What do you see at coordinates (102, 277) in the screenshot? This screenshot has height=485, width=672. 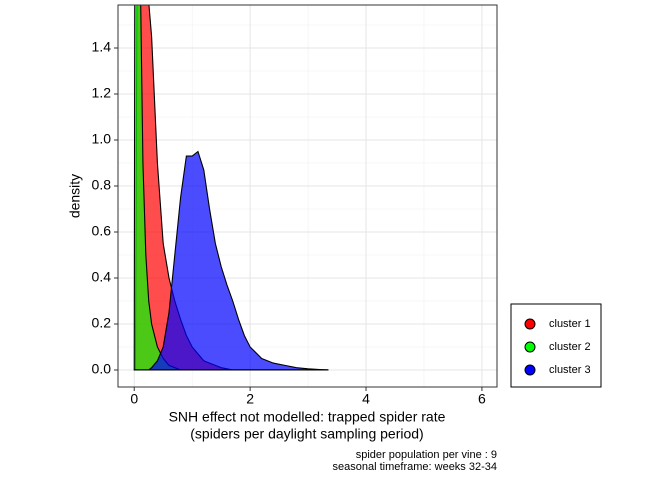 I see `y-tick-label: 0.4` at bounding box center [102, 277].